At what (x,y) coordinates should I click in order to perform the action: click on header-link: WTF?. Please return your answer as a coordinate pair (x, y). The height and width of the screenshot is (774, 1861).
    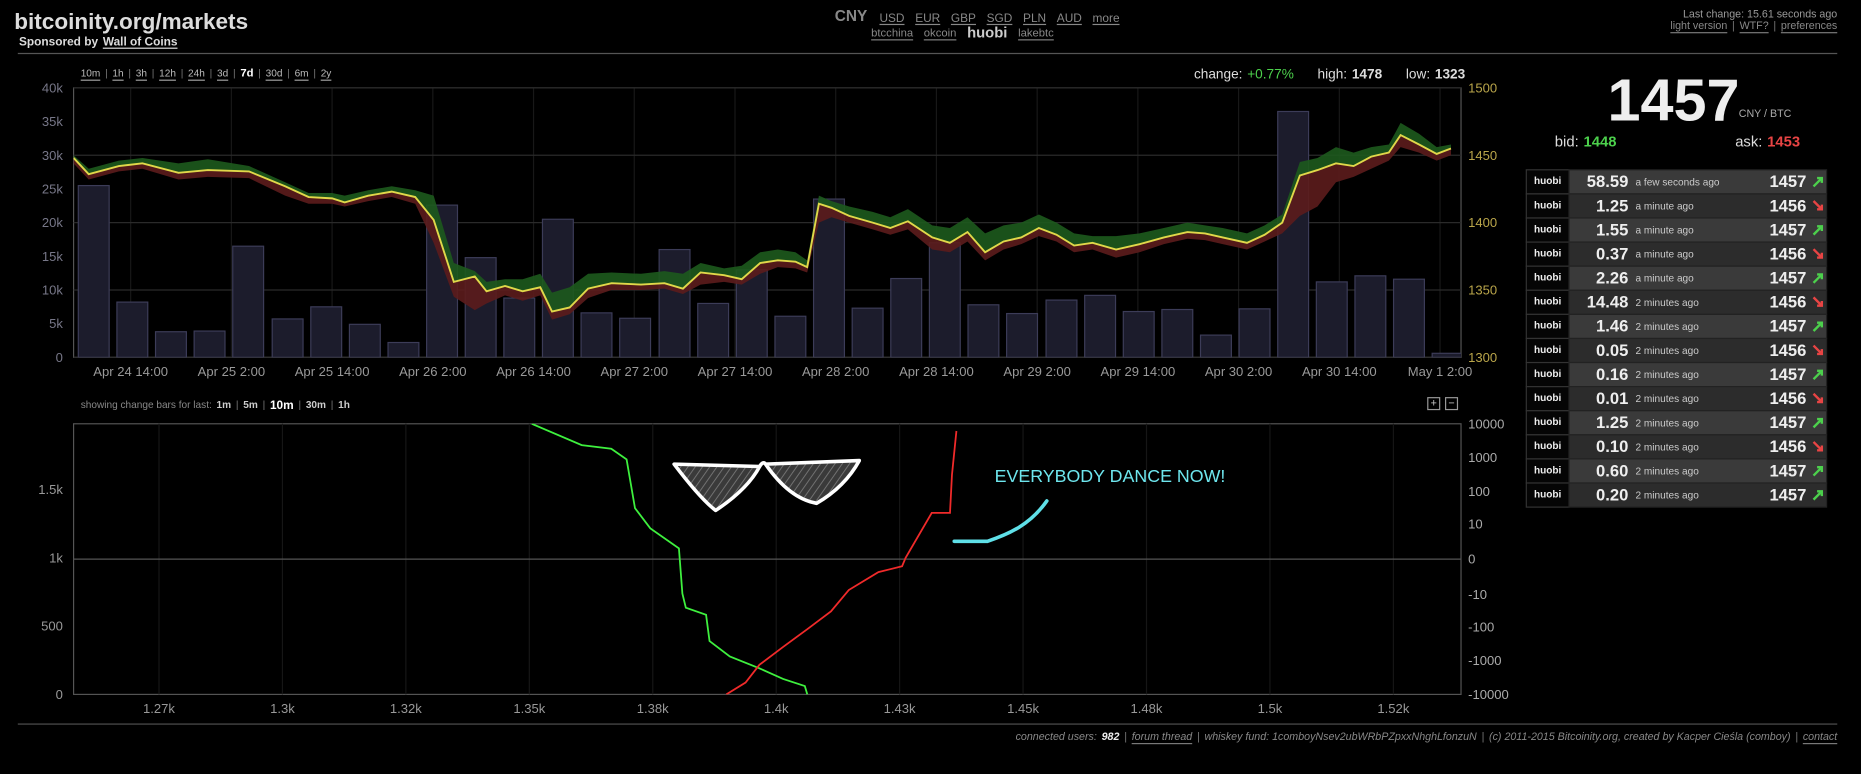
    Looking at the image, I should click on (1754, 26).